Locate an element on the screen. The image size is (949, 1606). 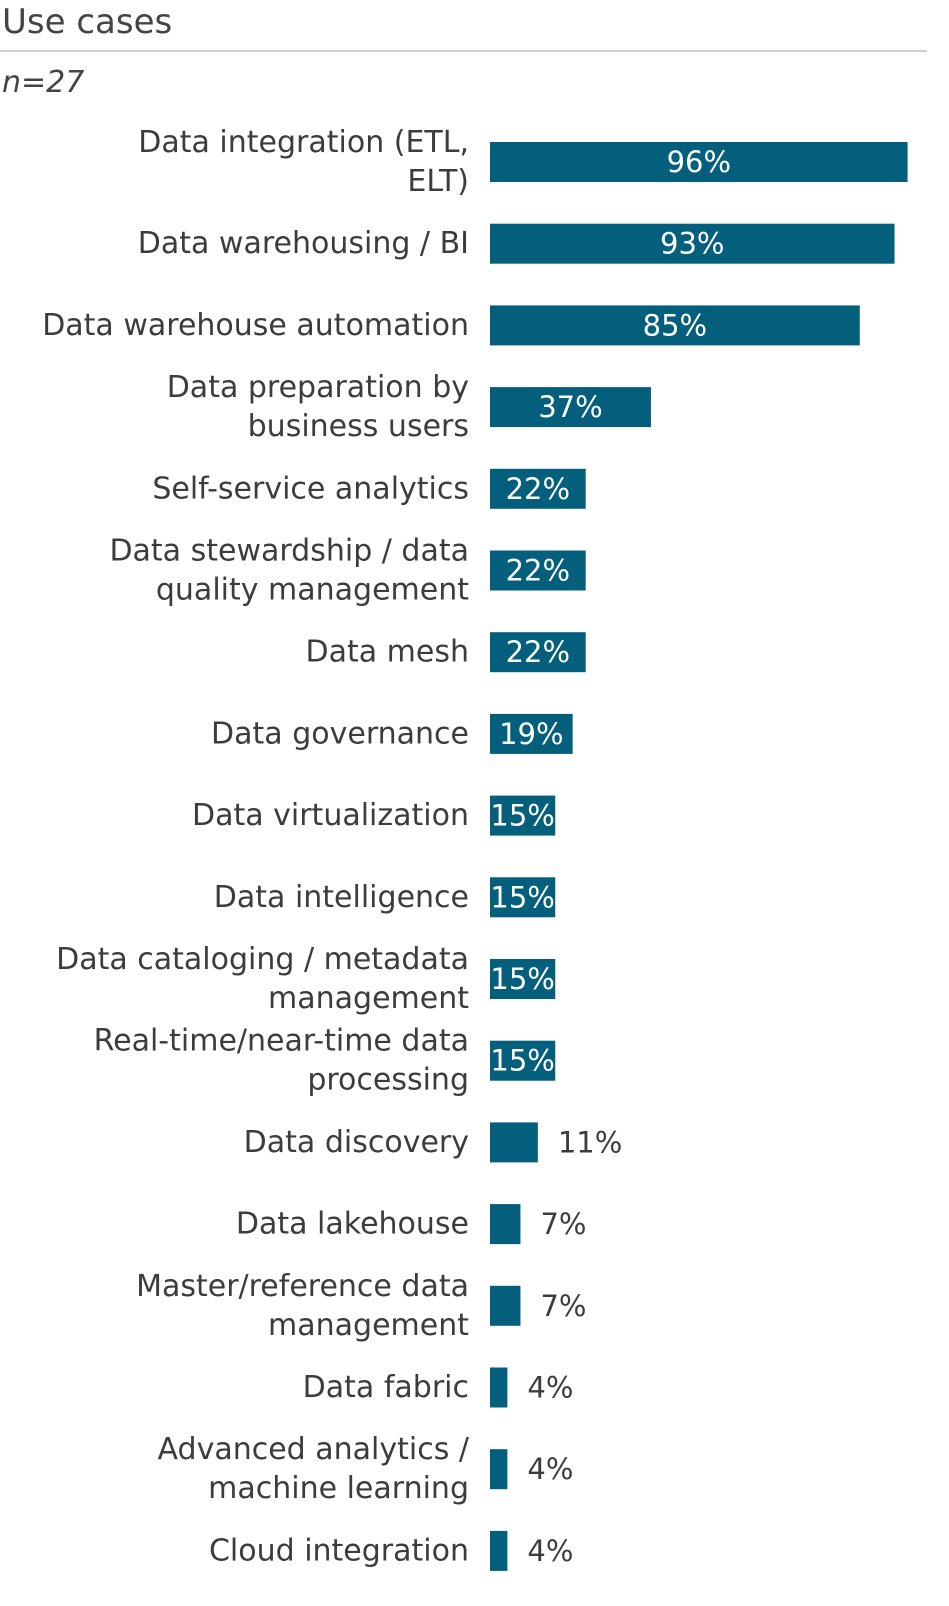
category-label-line: Data preparation by is located at coordinates (318, 387).